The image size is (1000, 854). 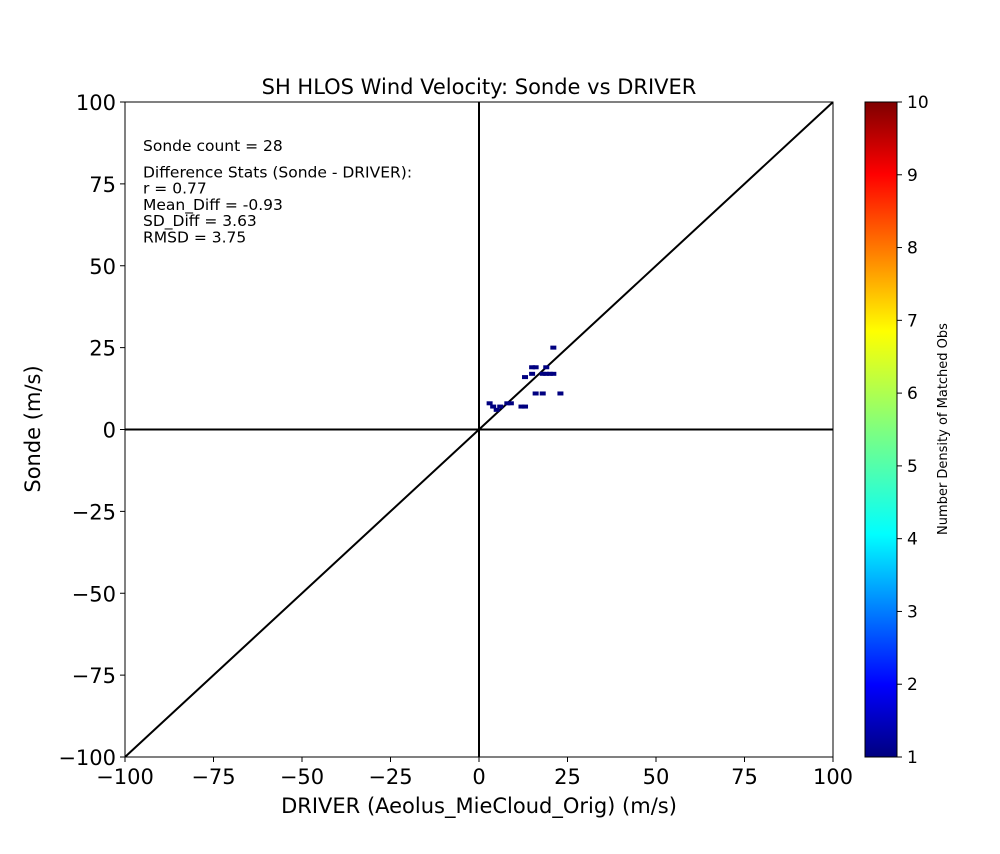 What do you see at coordinates (109, 431) in the screenshot?
I see `y-tick-label: 0` at bounding box center [109, 431].